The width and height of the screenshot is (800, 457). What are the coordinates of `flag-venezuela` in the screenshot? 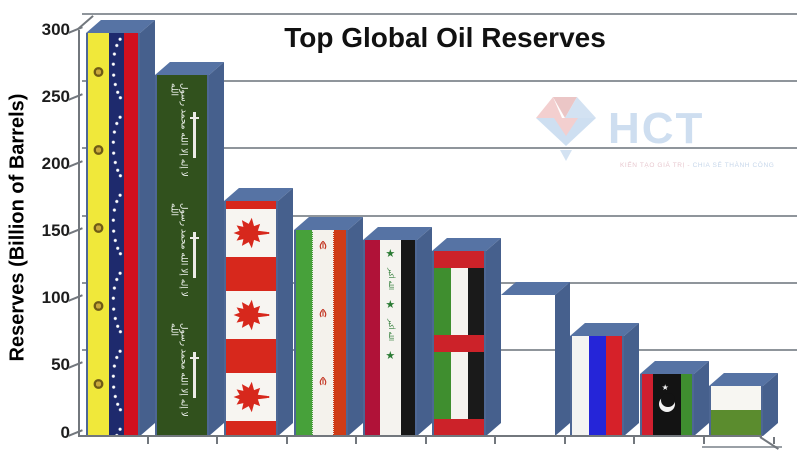 It's located at (113, 234).